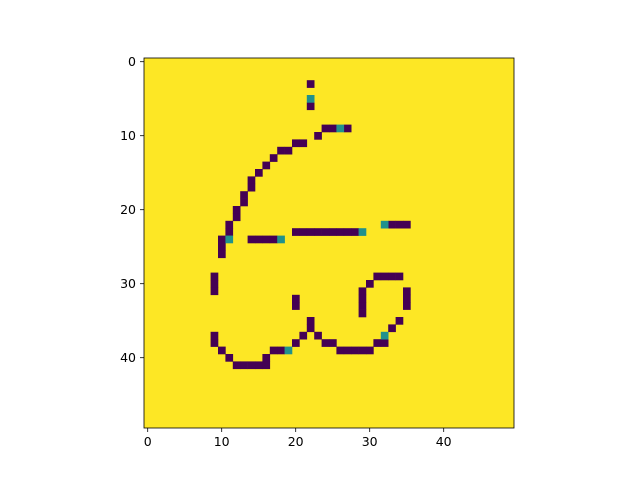  Describe the element at coordinates (128, 357) in the screenshot. I see `y-tick-label: 40` at that location.